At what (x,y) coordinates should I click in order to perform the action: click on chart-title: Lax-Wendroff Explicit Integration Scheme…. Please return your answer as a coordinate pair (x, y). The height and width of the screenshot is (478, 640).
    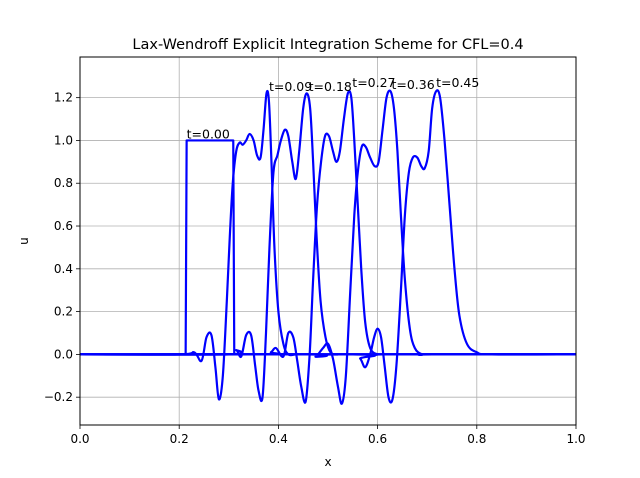
    Looking at the image, I should click on (327, 45).